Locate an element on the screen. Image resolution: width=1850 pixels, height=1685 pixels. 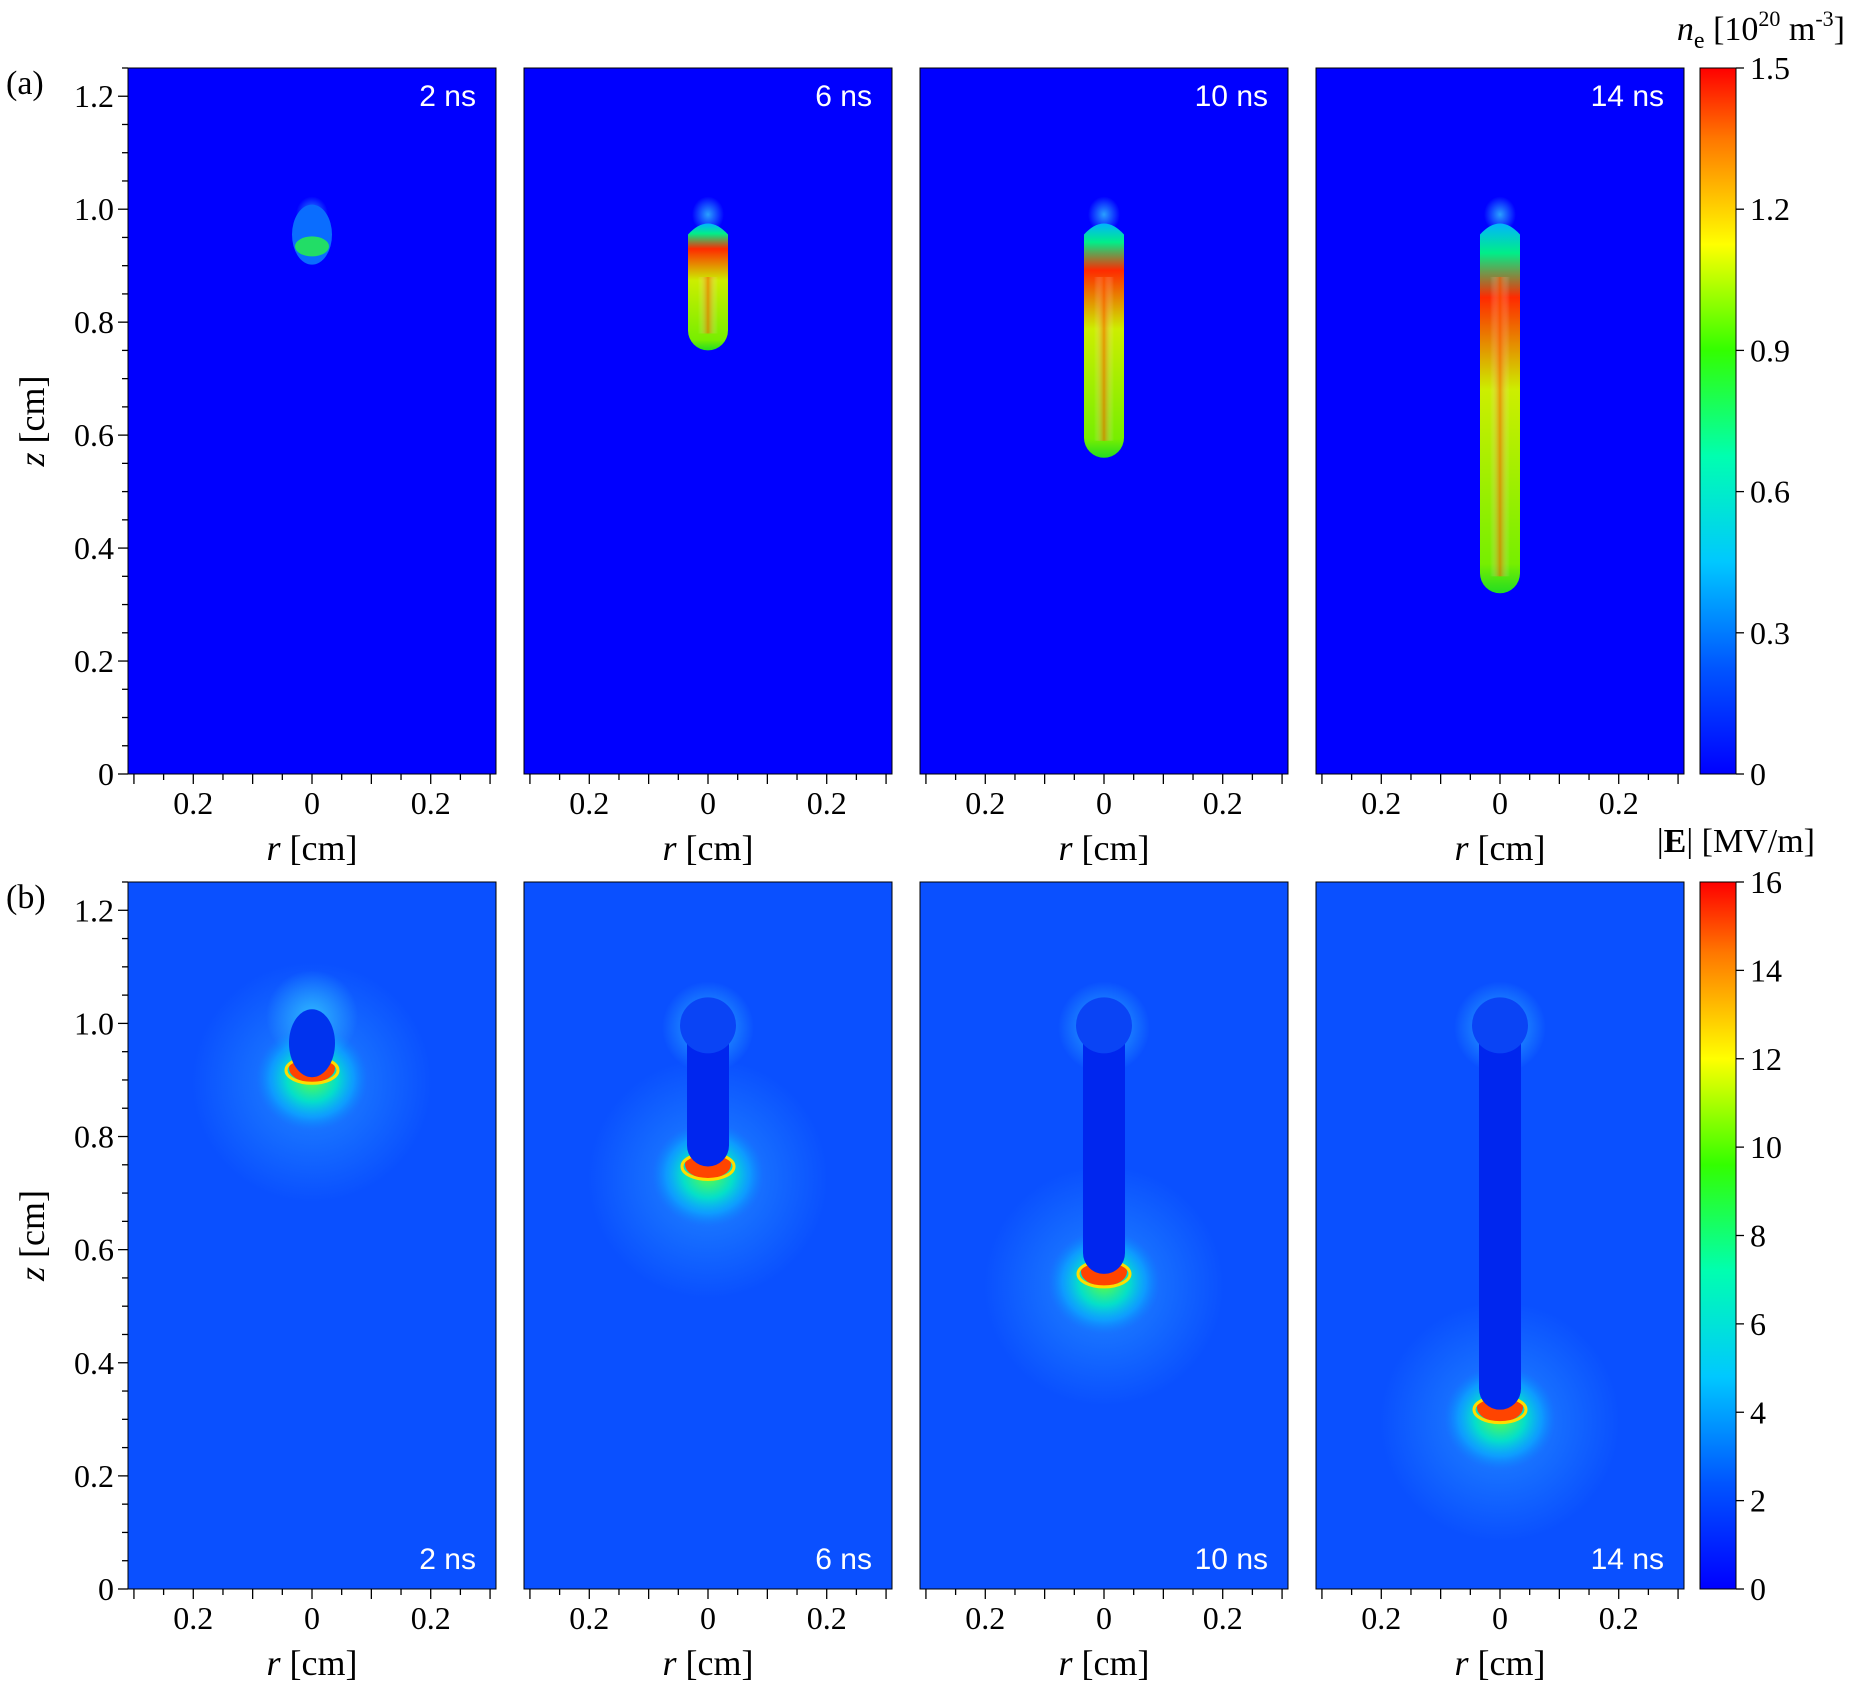
colorbar-tick-label: 6 is located at coordinates (1758, 1324).